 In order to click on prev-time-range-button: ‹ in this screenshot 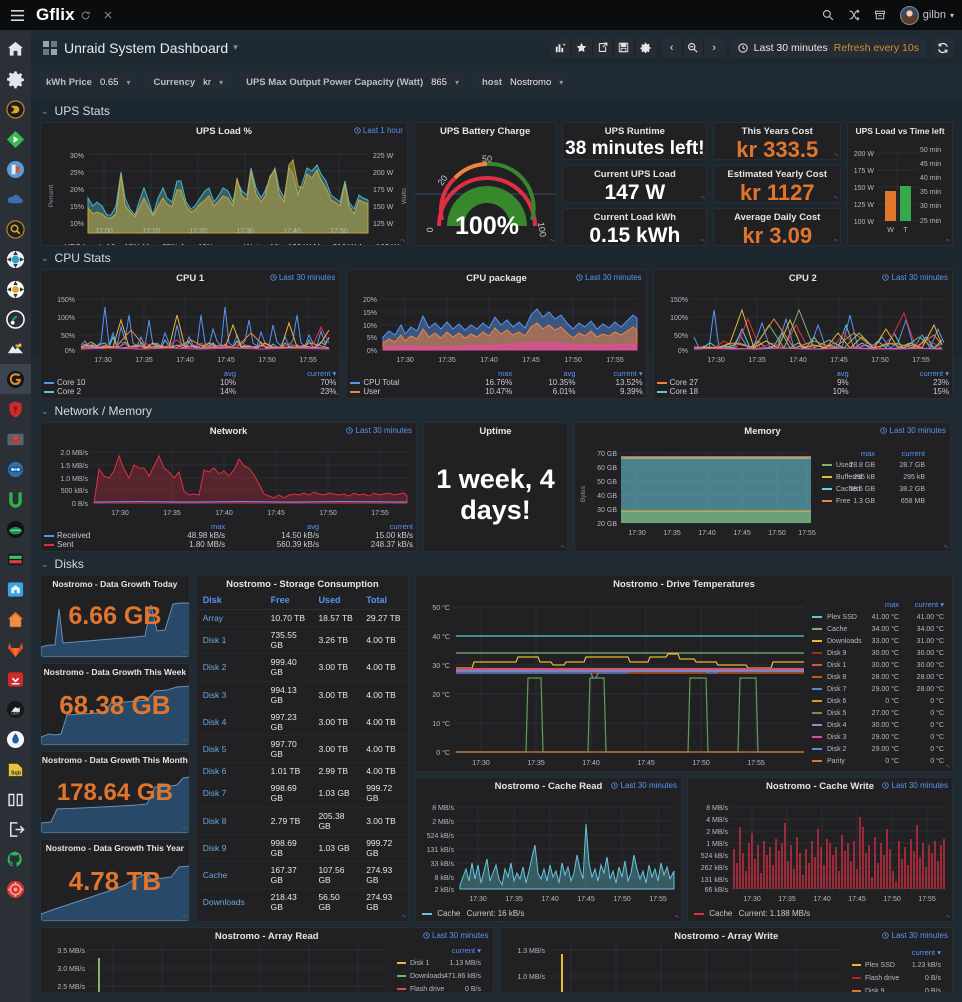, I will do `click(672, 47)`.